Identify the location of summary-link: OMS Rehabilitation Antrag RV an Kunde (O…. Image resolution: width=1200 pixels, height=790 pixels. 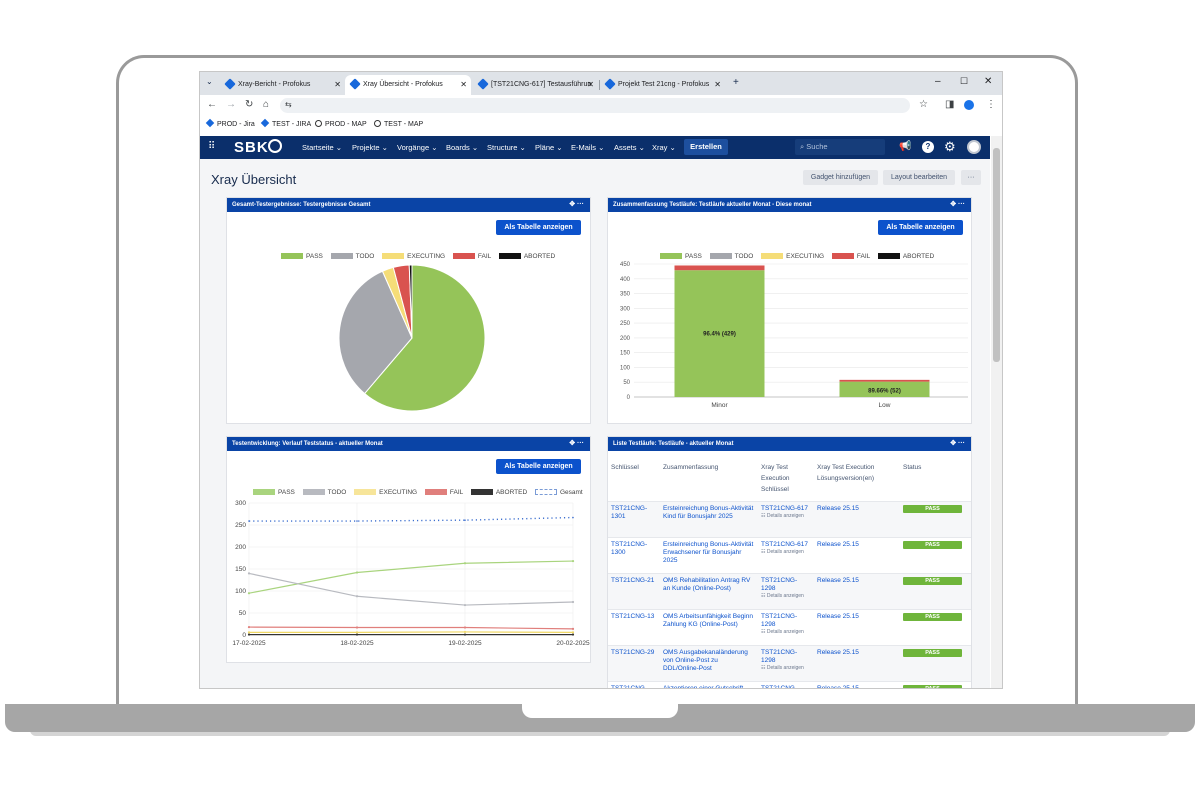
(709, 591).